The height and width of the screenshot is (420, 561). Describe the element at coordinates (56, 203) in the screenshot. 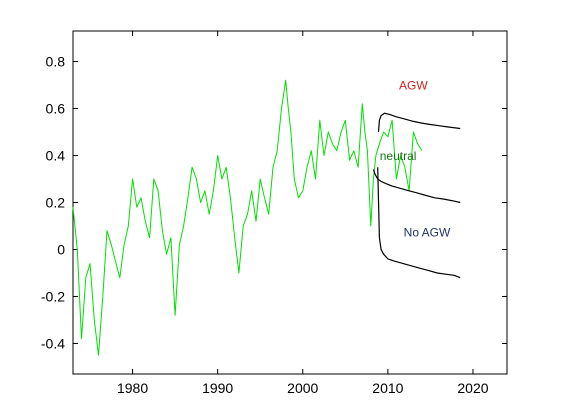

I see `y-tick-label: 0.2` at that location.